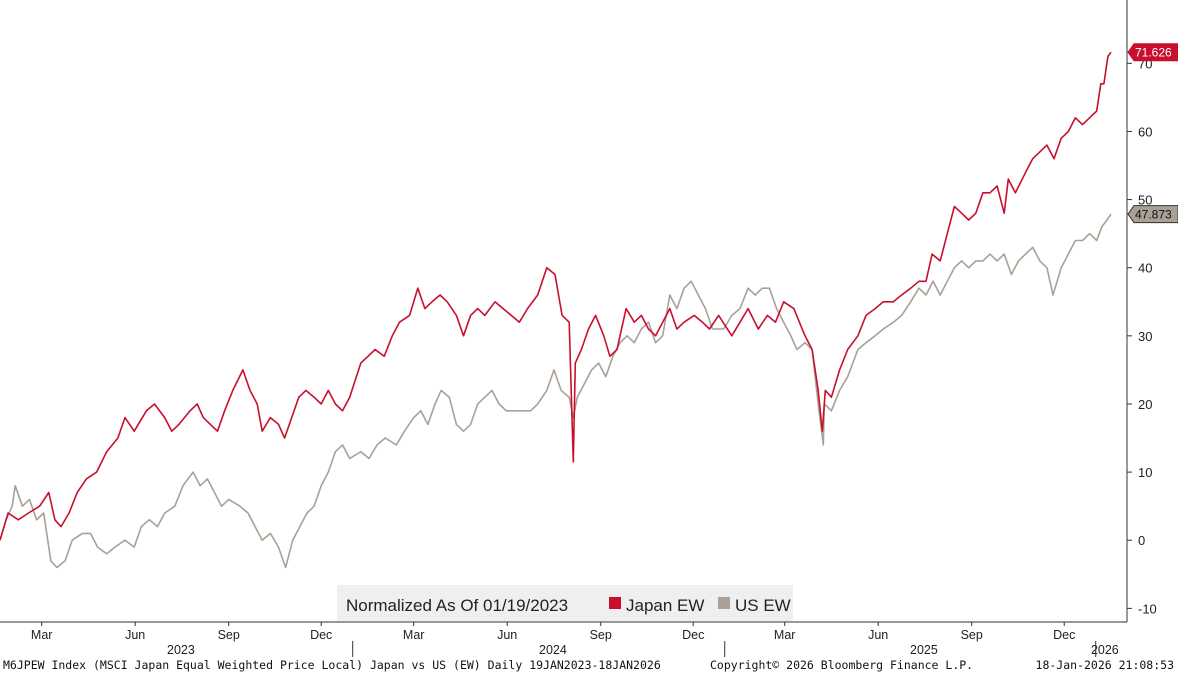 The height and width of the screenshot is (676, 1178). Describe the element at coordinates (1141, 540) in the screenshot. I see `y-tick-label: 0` at that location.